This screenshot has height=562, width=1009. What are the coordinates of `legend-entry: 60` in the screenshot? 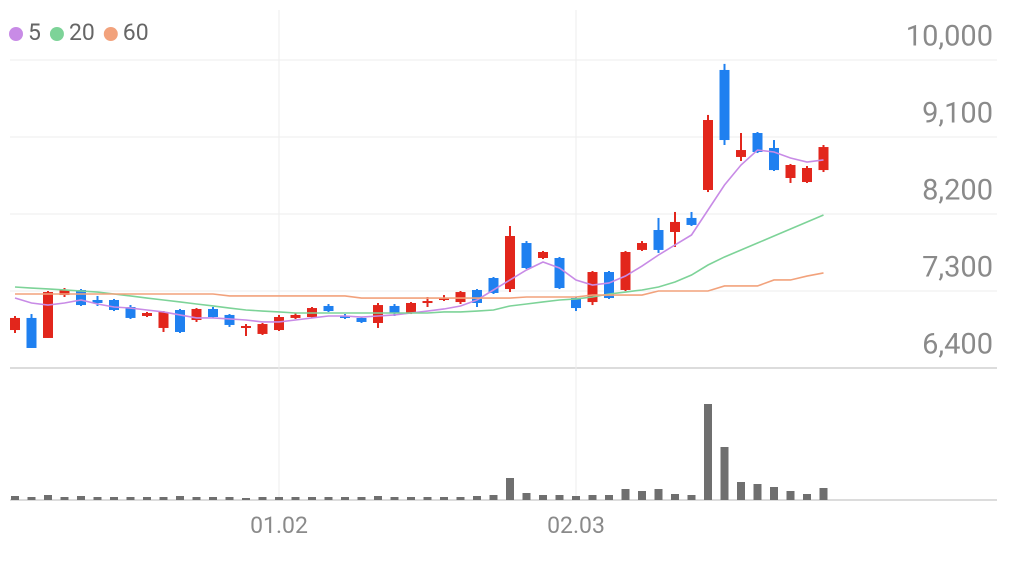 It's located at (126, 32).